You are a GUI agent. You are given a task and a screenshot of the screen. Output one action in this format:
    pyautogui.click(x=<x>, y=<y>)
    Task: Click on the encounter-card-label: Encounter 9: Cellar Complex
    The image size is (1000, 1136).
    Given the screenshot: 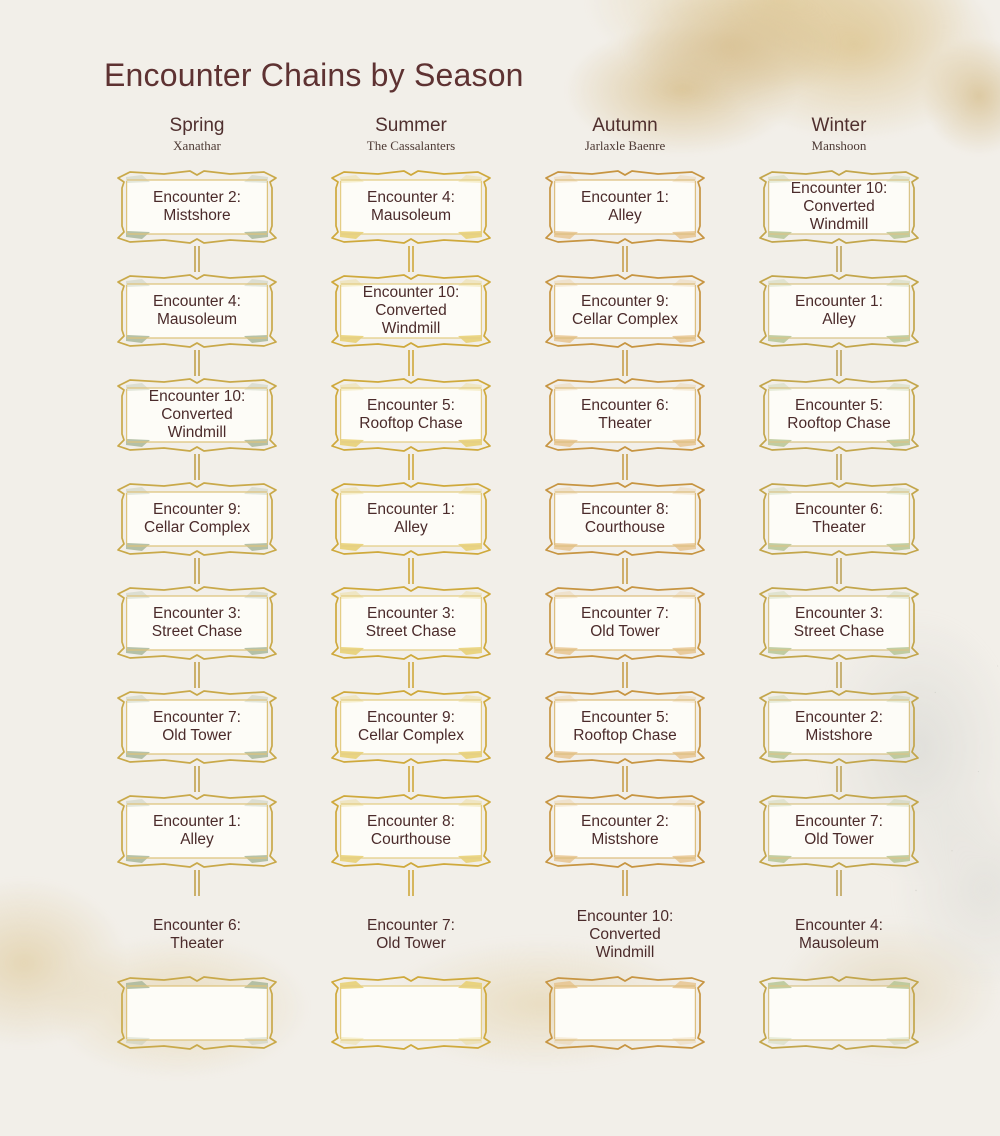 What is the action you would take?
    pyautogui.click(x=411, y=727)
    